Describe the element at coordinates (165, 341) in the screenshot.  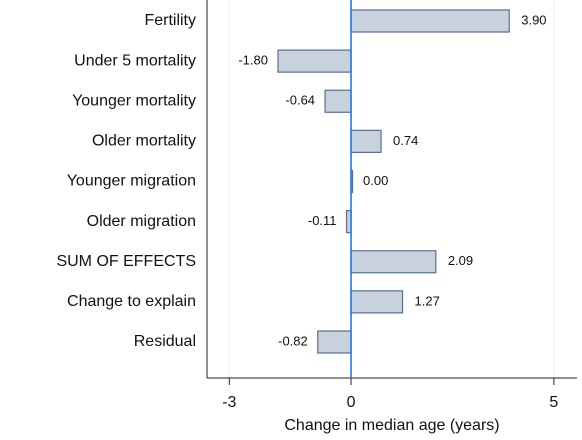
I see `y-tick-label: Residual` at that location.